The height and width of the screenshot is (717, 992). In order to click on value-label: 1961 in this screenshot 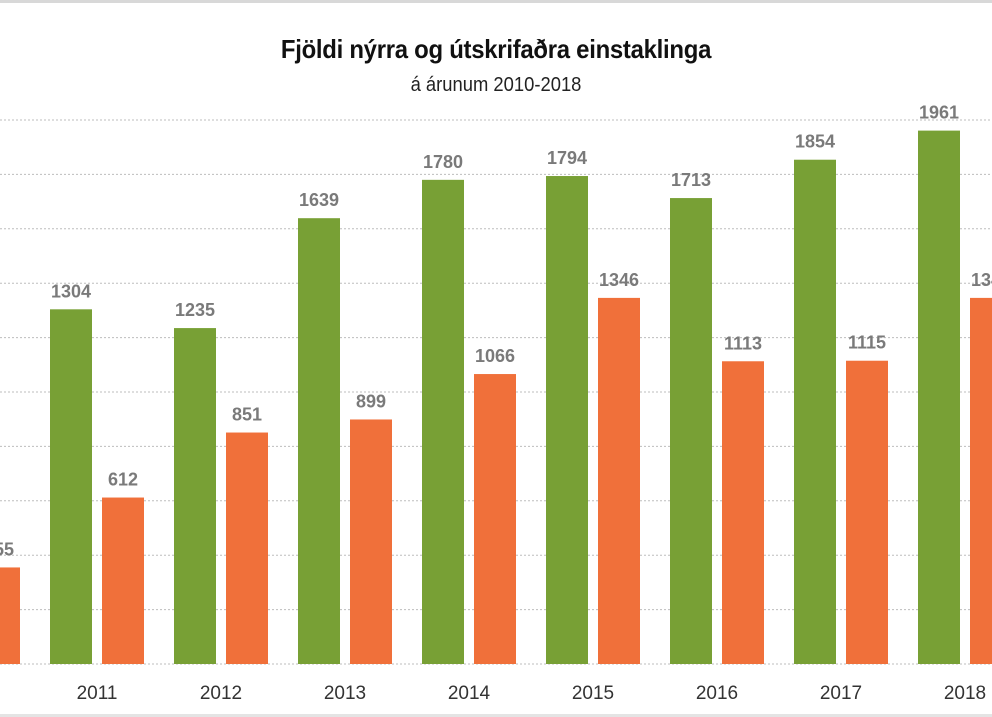, I will do `click(939, 113)`.